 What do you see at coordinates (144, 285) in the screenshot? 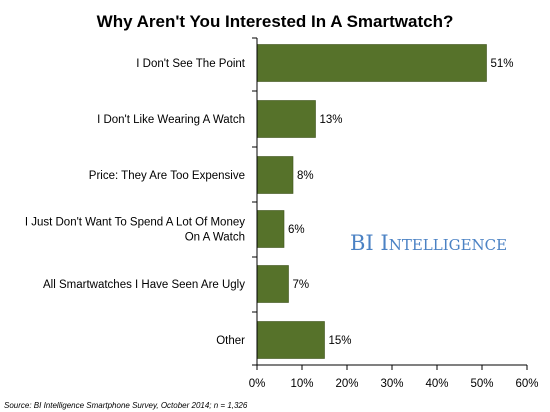
I see `category-label: All Smartwatches I Have Seen Are Ugly` at bounding box center [144, 285].